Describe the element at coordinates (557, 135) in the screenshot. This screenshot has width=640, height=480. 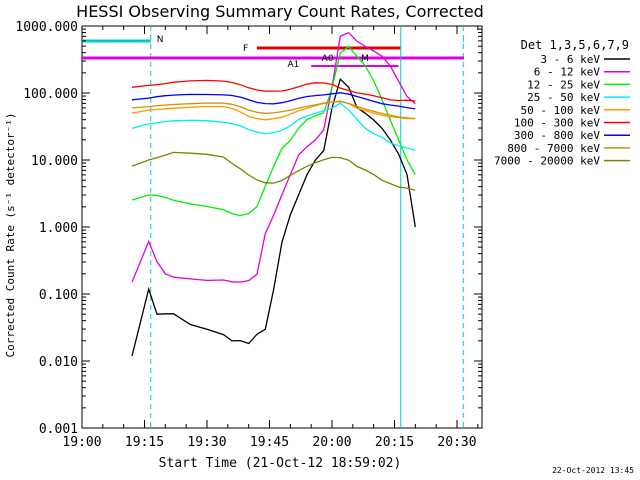
I see `legend-label: 300 - 800 keV` at that location.